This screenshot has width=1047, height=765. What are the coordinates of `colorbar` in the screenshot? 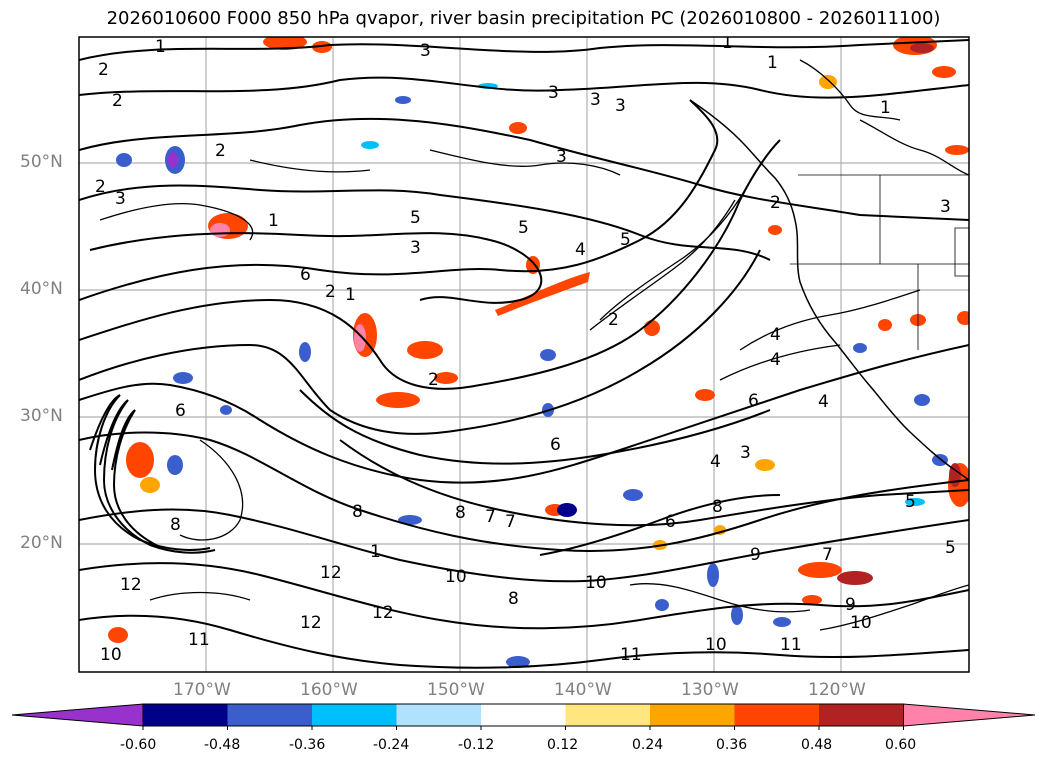 It's located at (523, 716).